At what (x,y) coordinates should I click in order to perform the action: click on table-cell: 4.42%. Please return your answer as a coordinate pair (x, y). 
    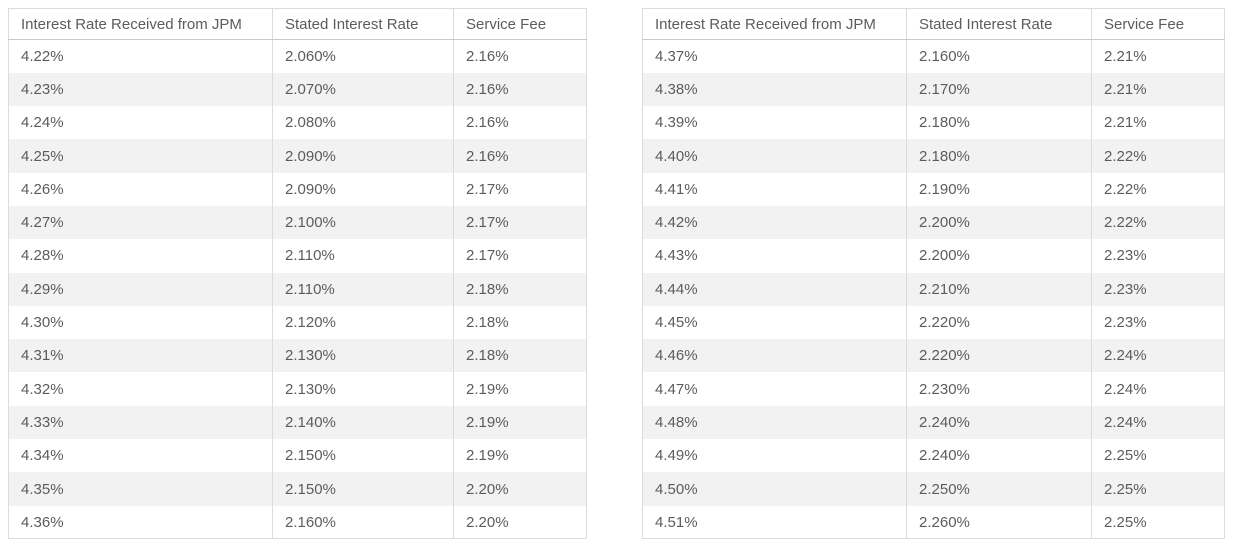
    Looking at the image, I should click on (774, 222).